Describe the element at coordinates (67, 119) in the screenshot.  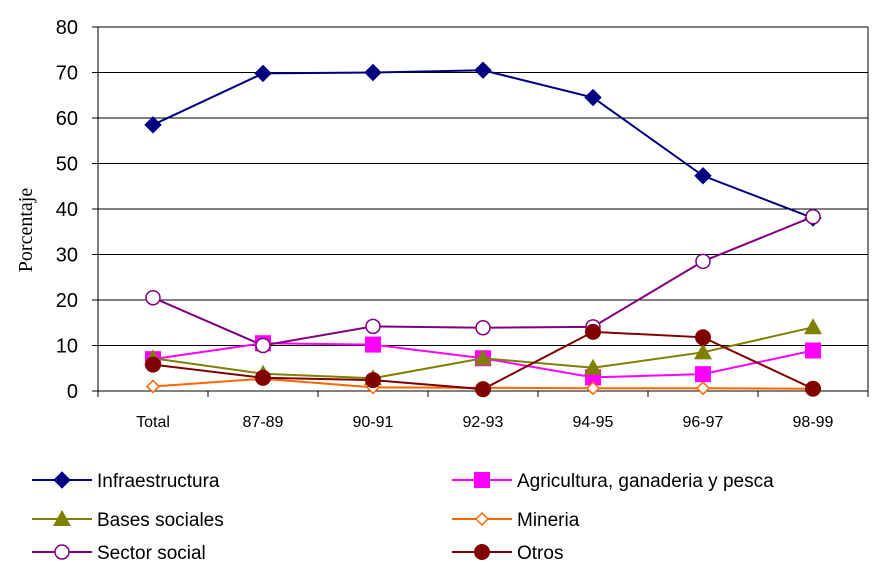
I see `y-tick-label: 60` at that location.